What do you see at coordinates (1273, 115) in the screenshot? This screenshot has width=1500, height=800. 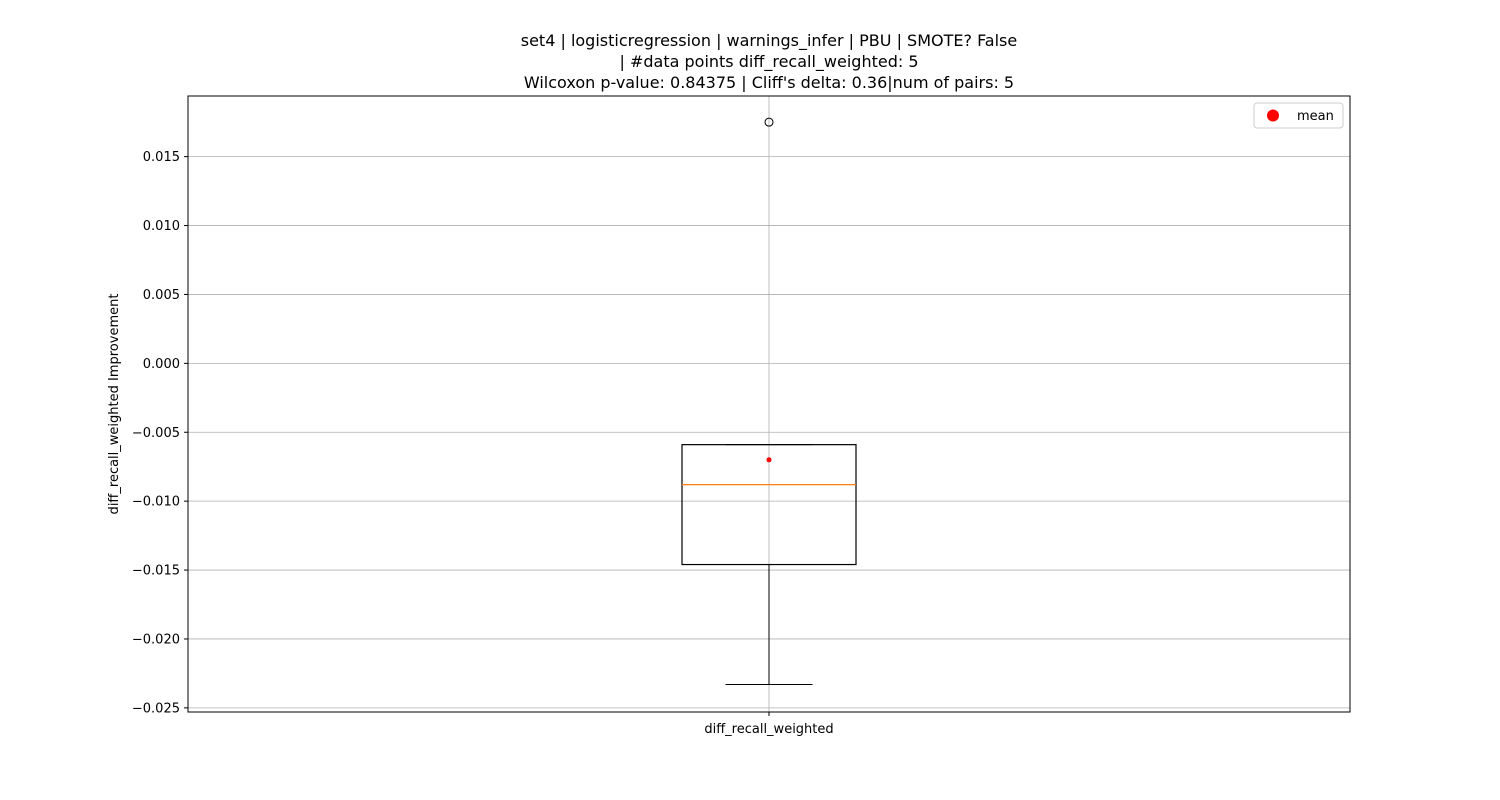 I see `legend-mean-marker` at bounding box center [1273, 115].